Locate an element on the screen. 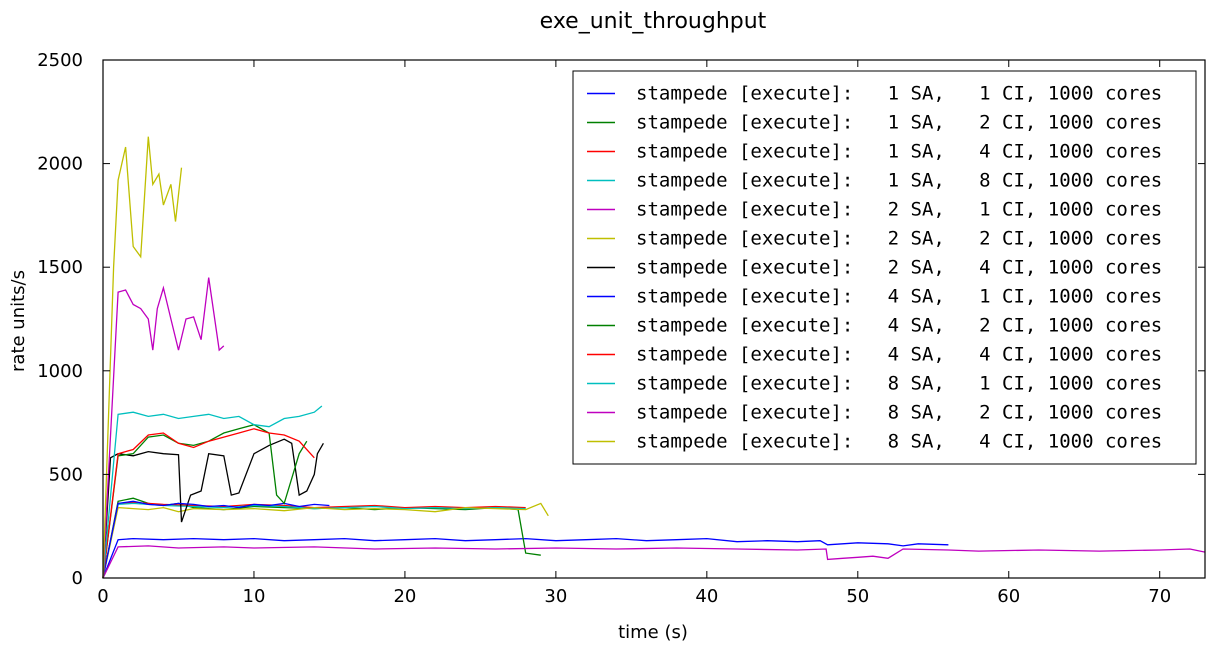 Image resolution: width=1228 pixels, height=652 pixels. y-tick-label-0: 0 is located at coordinates (77, 578).